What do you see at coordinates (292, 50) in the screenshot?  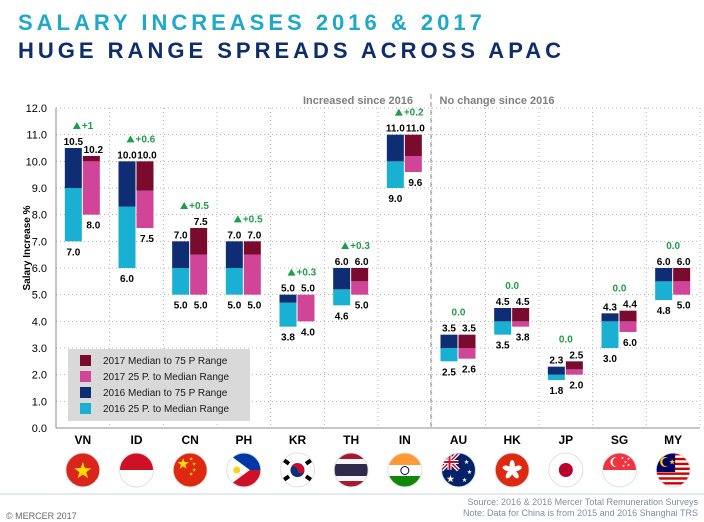 I see `chart-subtitle: HUGE RANGE SPREADS ACROSS APAC` at bounding box center [292, 50].